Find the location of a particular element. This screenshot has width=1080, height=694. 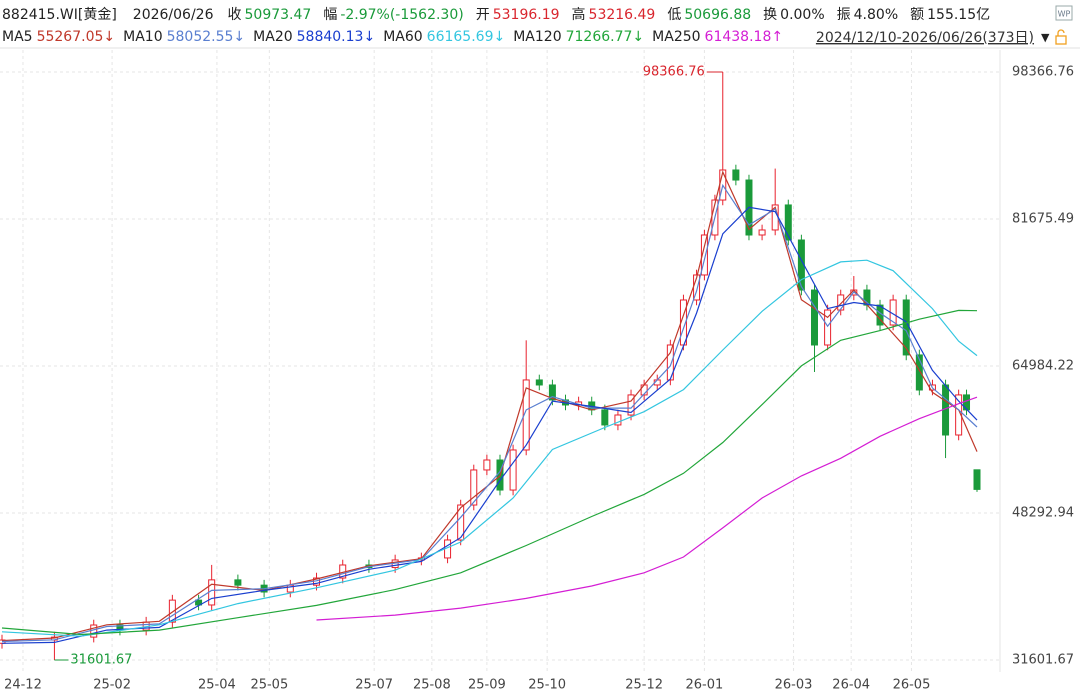

y-tick-label: 64984.22 is located at coordinates (1043, 365).